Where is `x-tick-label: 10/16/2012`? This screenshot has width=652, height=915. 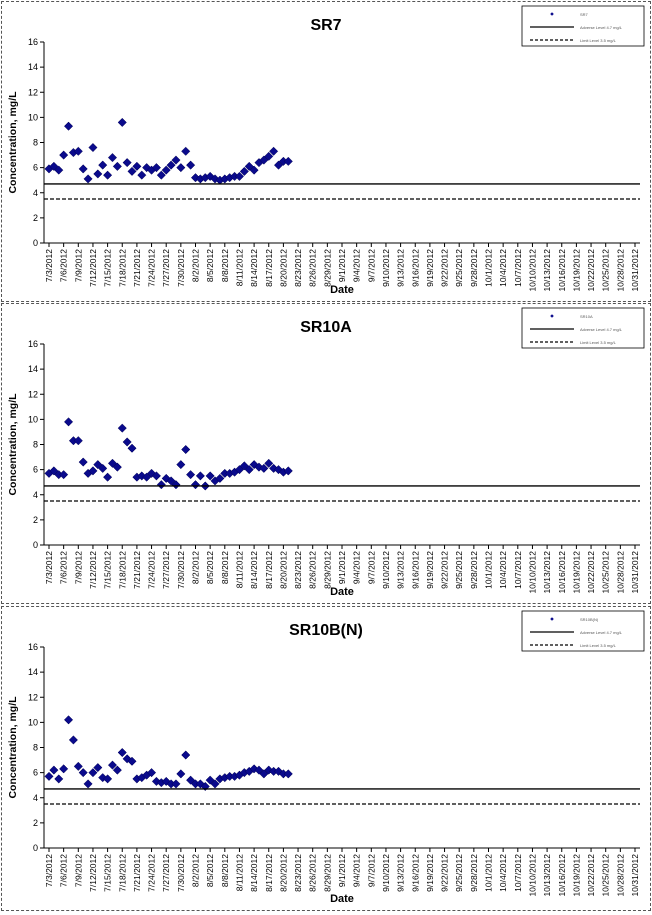 x-tick-label: 10/16/2012 is located at coordinates (562, 875).